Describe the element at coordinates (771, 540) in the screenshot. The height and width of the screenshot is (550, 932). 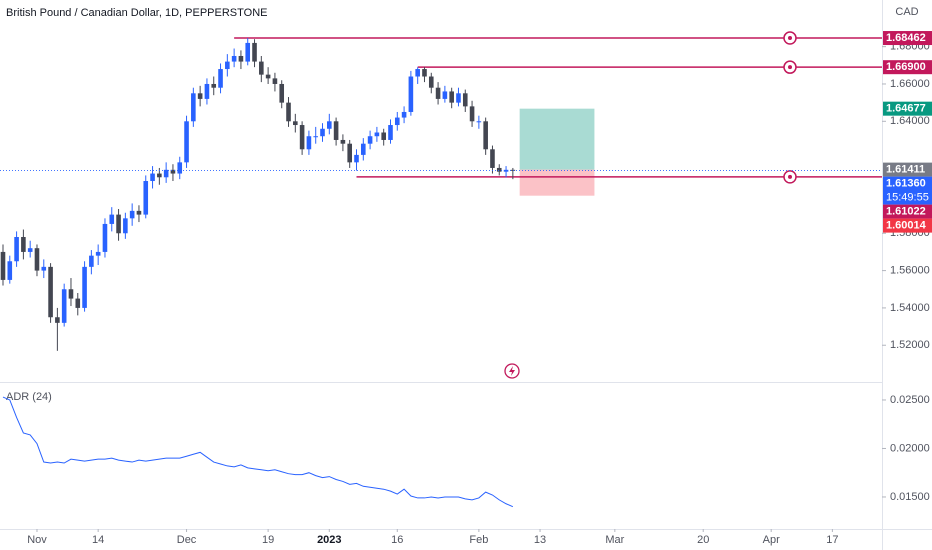
I see `x-tick-label: Apr` at that location.